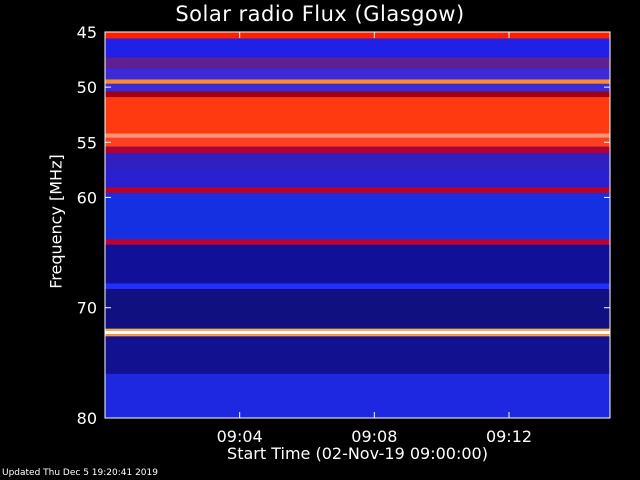 This screenshot has height=480, width=640. What do you see at coordinates (87, 87) in the screenshot?
I see `y-tick-label: 50` at bounding box center [87, 87].